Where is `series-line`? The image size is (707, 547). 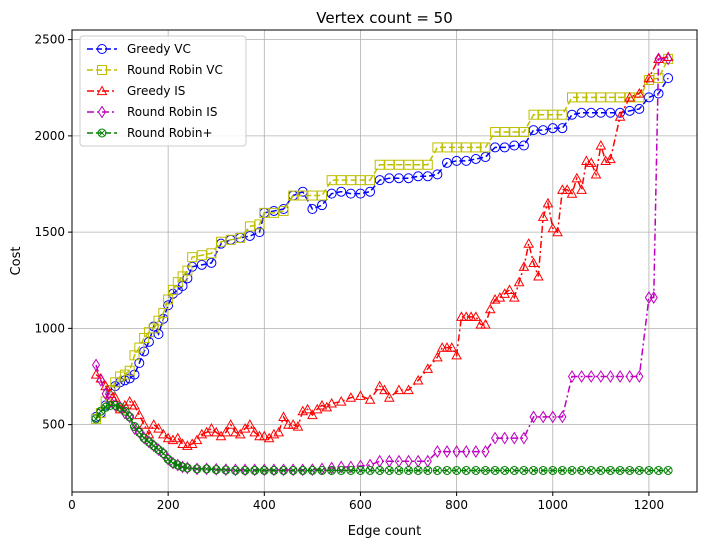
series-line is located at coordinates (382, 438).